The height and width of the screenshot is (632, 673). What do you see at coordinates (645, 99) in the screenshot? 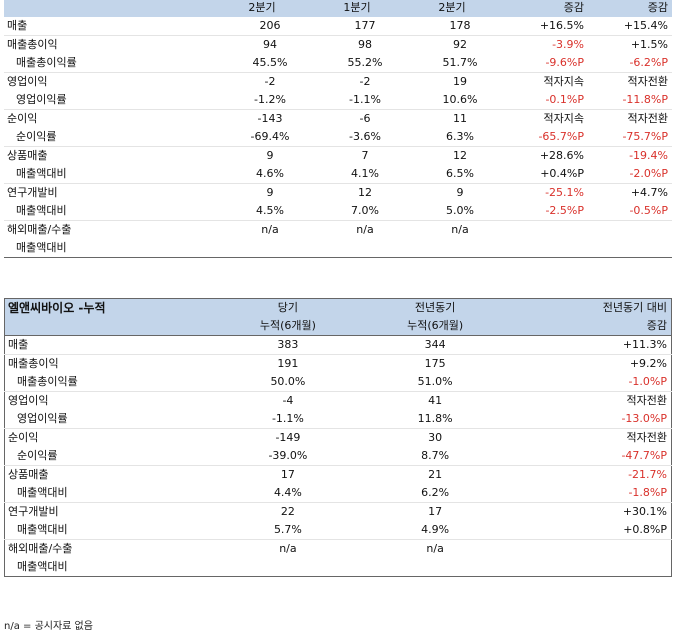
I see `value-cell: -11.8%P` at bounding box center [645, 99].